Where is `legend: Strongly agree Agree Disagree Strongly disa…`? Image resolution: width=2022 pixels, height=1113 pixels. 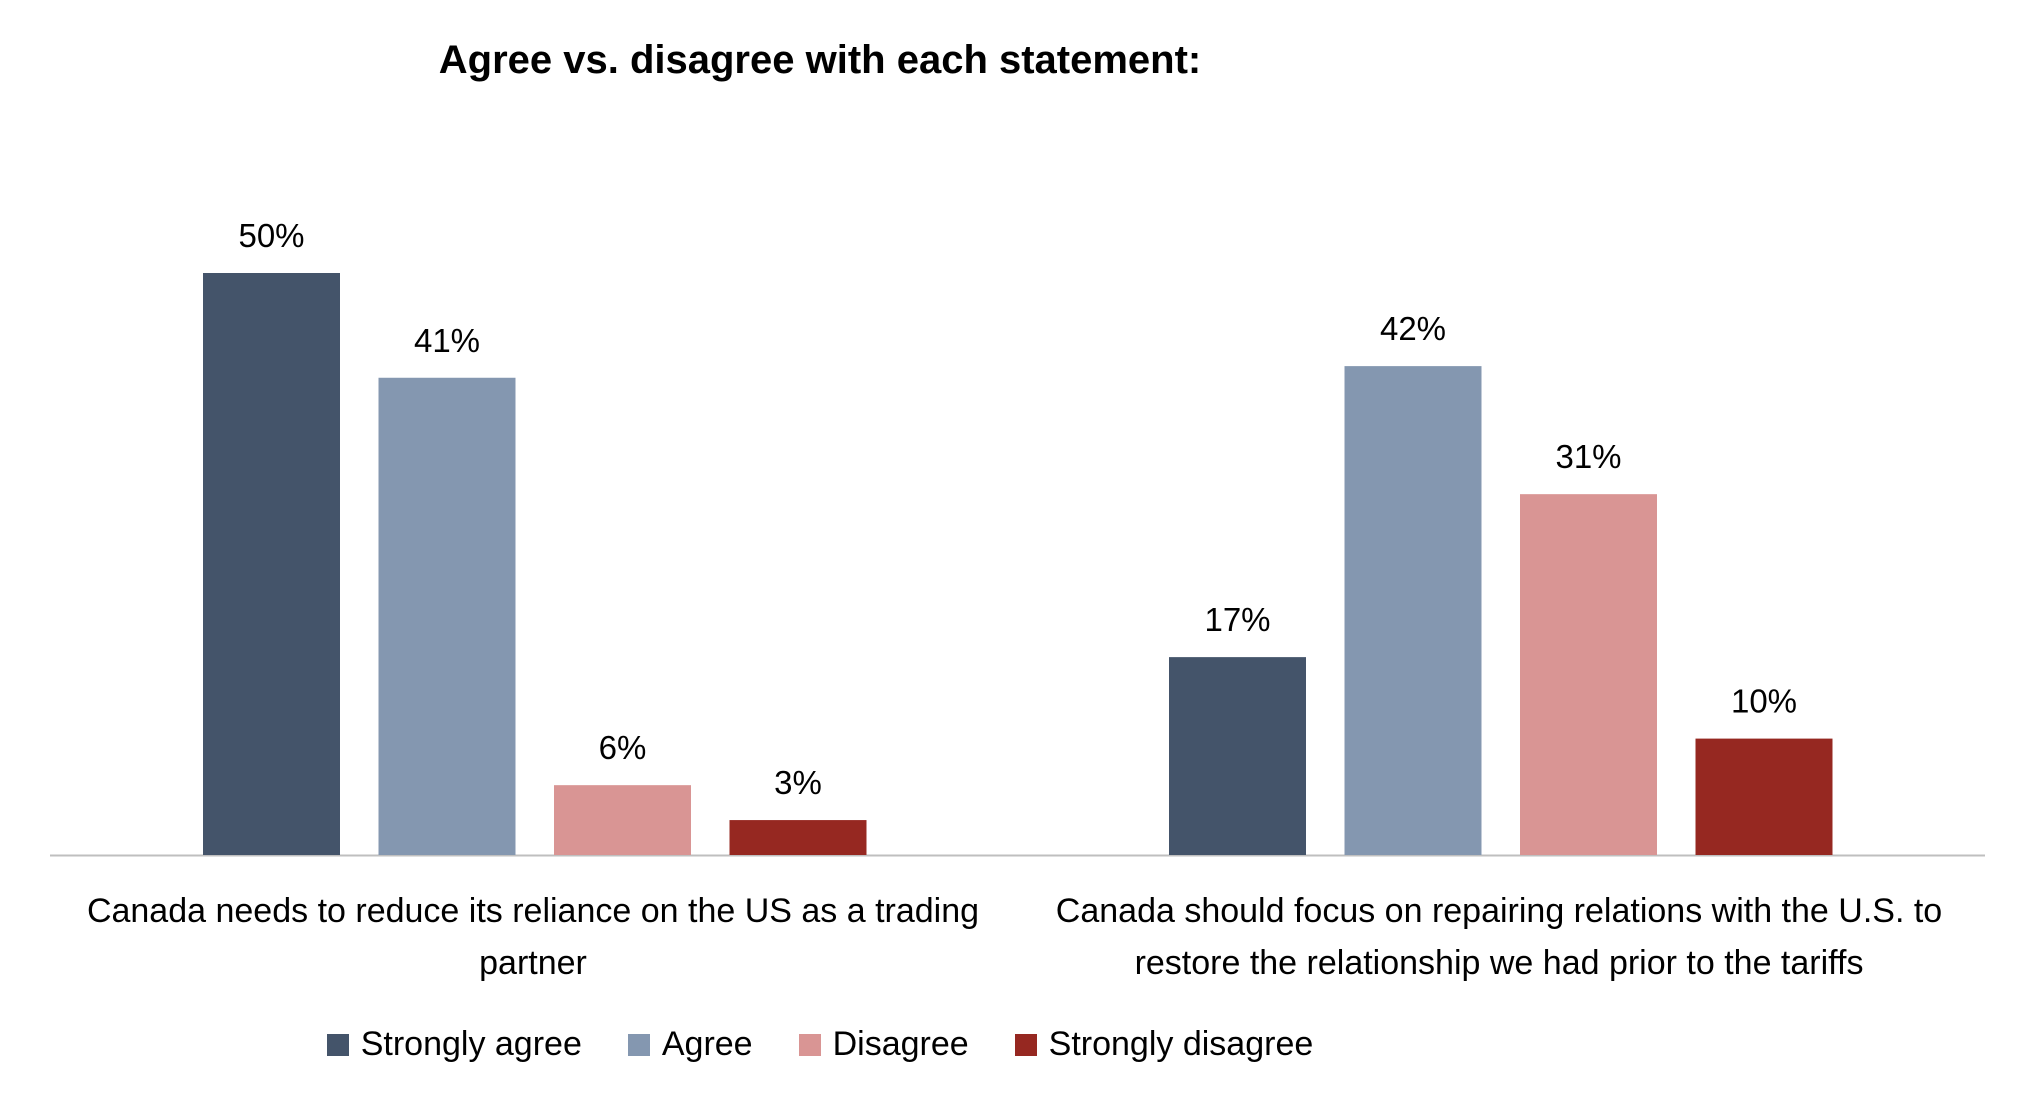 legend: Strongly agree Agree Disagree Strongly disa… is located at coordinates (820, 1044).